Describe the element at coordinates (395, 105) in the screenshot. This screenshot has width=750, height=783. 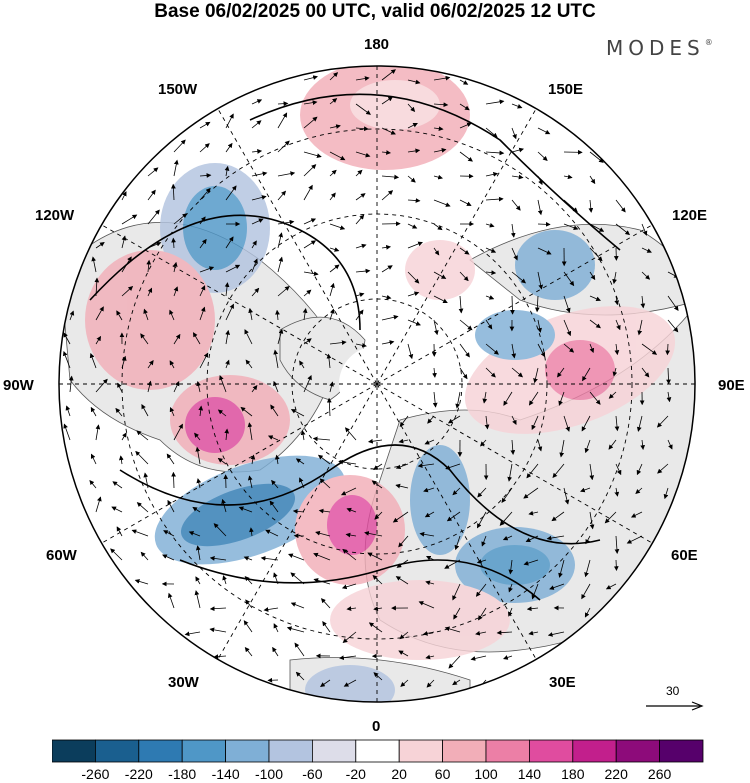
I see `positive-anomaly-north-pacific-core` at that location.